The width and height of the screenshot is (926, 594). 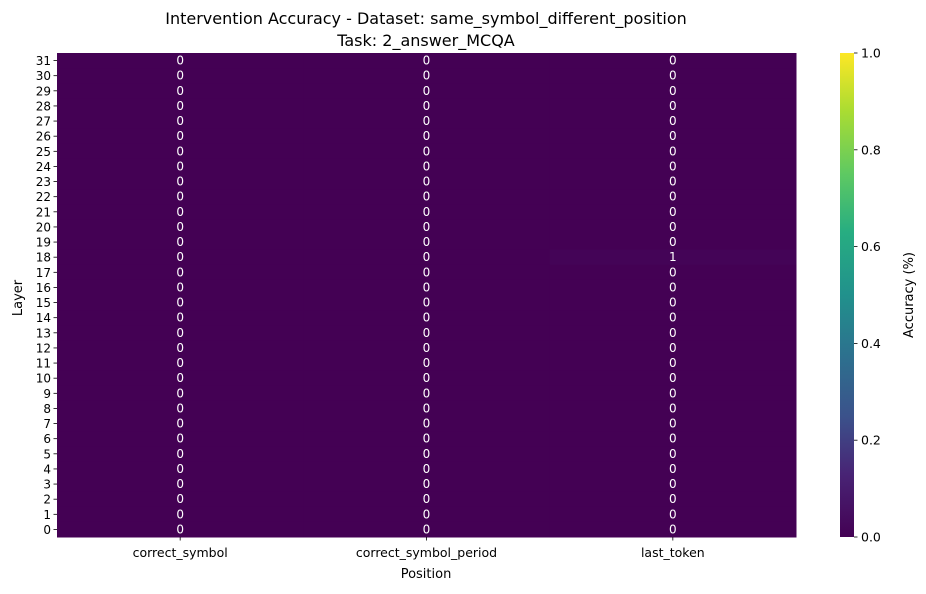 I want to click on y-tick-label: 31, so click(x=43, y=61).